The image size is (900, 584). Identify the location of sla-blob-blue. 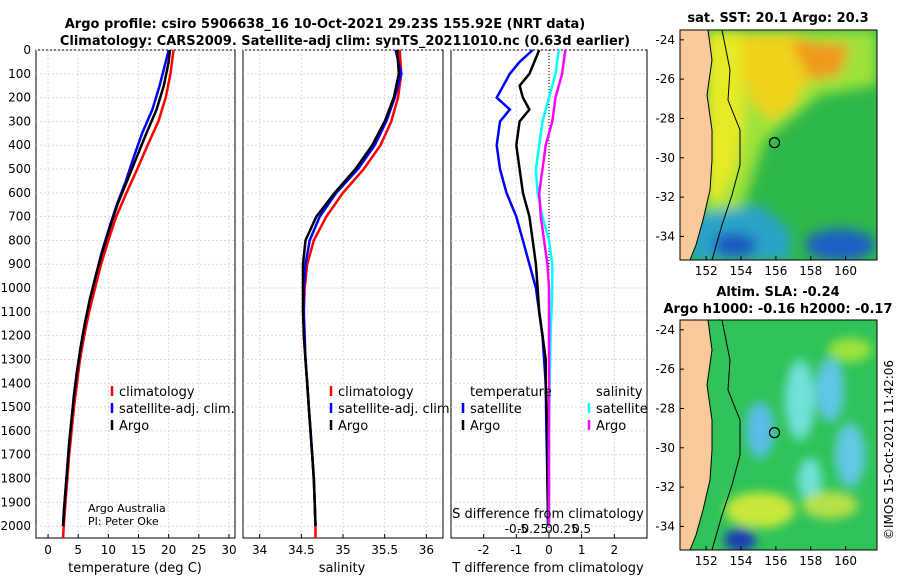
(740, 539).